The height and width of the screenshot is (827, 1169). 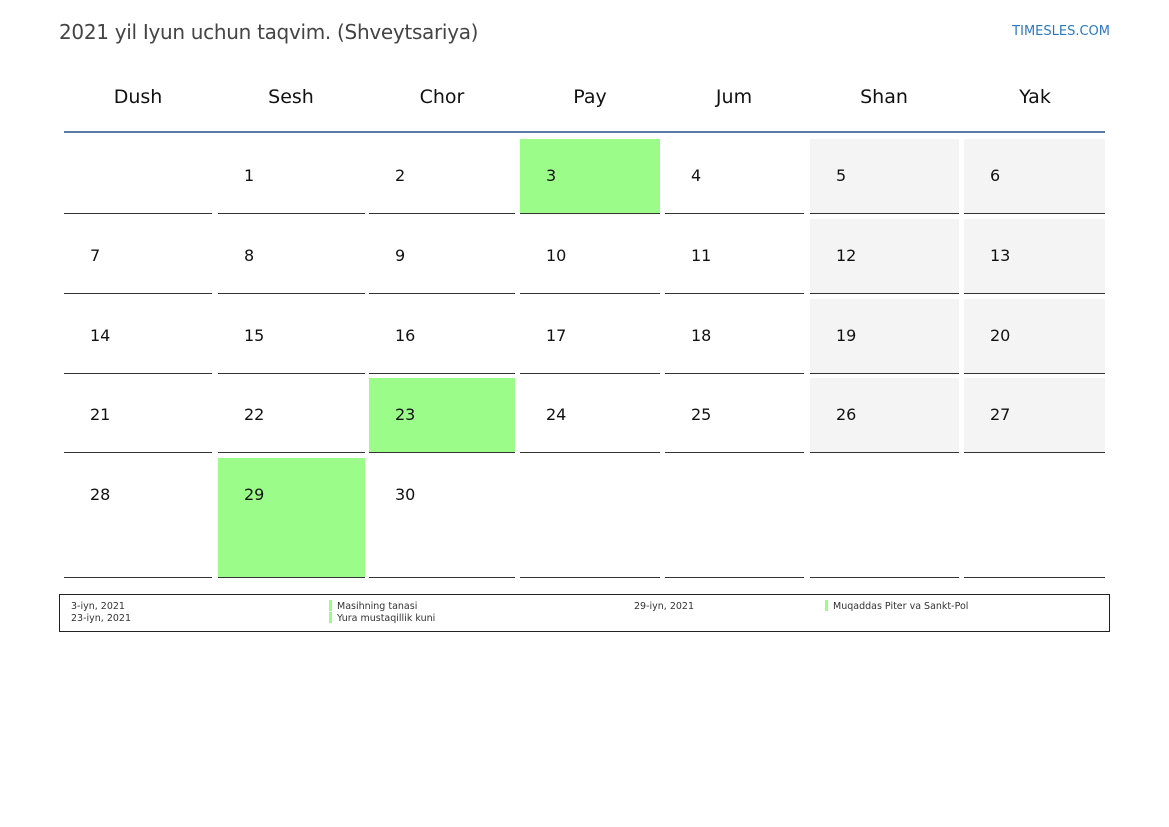 What do you see at coordinates (551, 175) in the screenshot?
I see `day-number: 3` at bounding box center [551, 175].